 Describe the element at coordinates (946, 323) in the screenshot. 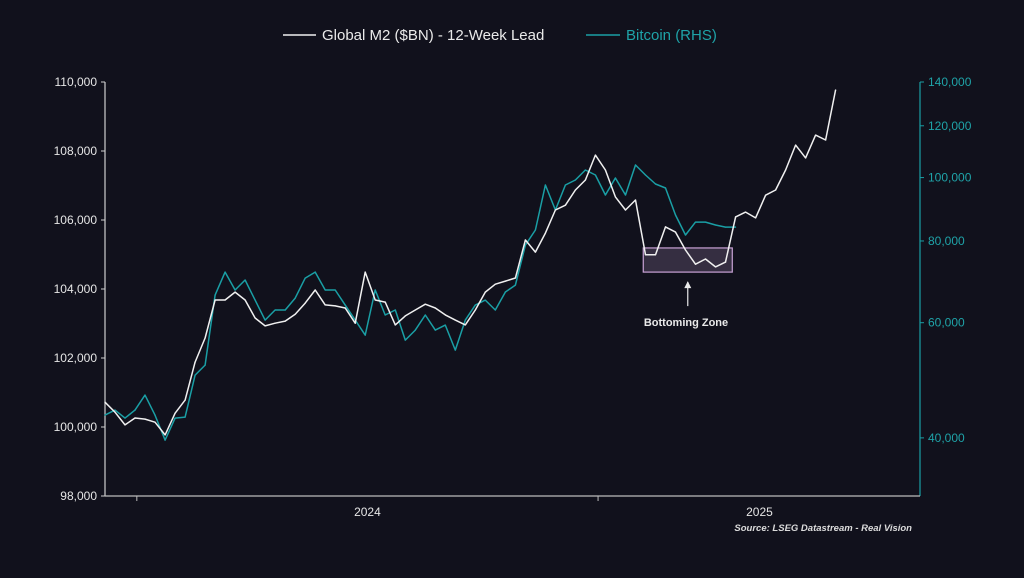

I see `right-axis-tick-label: 60,000` at that location.